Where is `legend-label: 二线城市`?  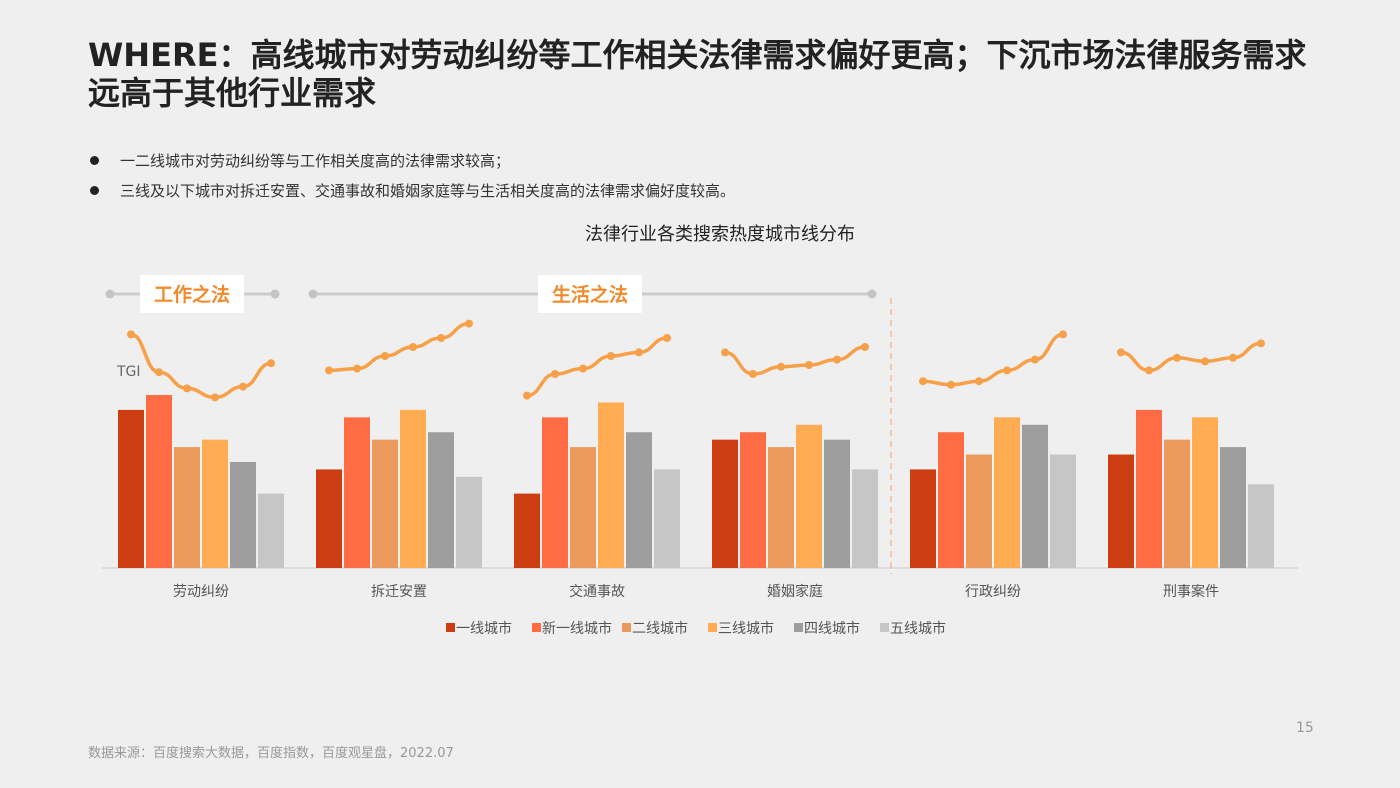
legend-label: 二线城市 is located at coordinates (660, 628).